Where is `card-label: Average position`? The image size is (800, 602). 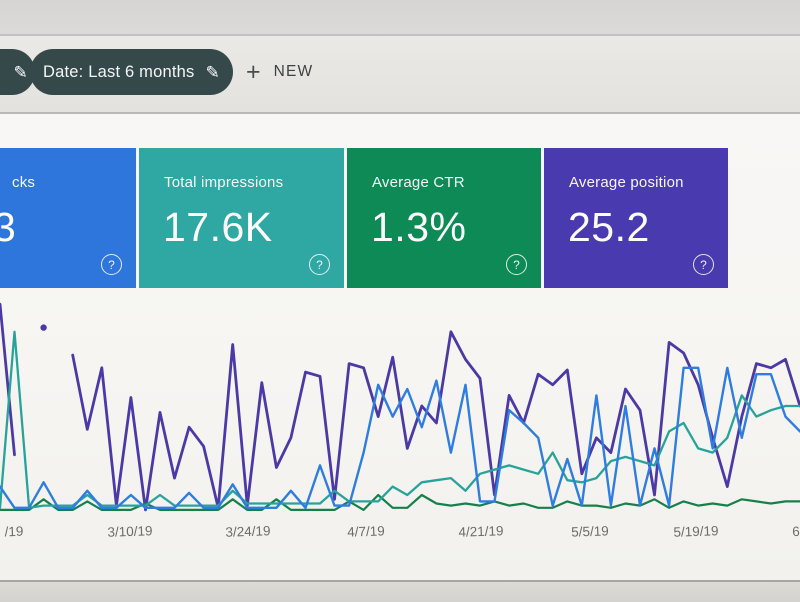
card-label: Average position is located at coordinates (626, 182).